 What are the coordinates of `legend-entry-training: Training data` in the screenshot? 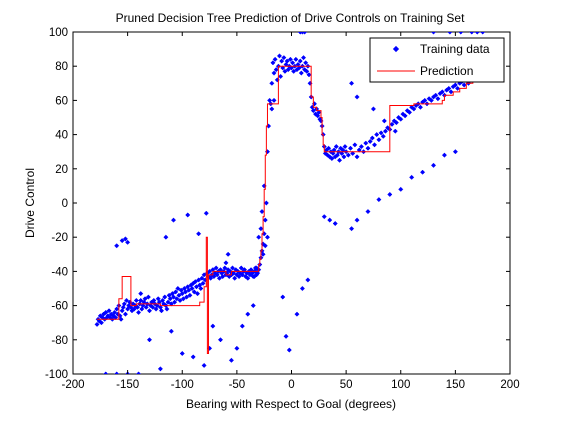 It's located at (441, 49).